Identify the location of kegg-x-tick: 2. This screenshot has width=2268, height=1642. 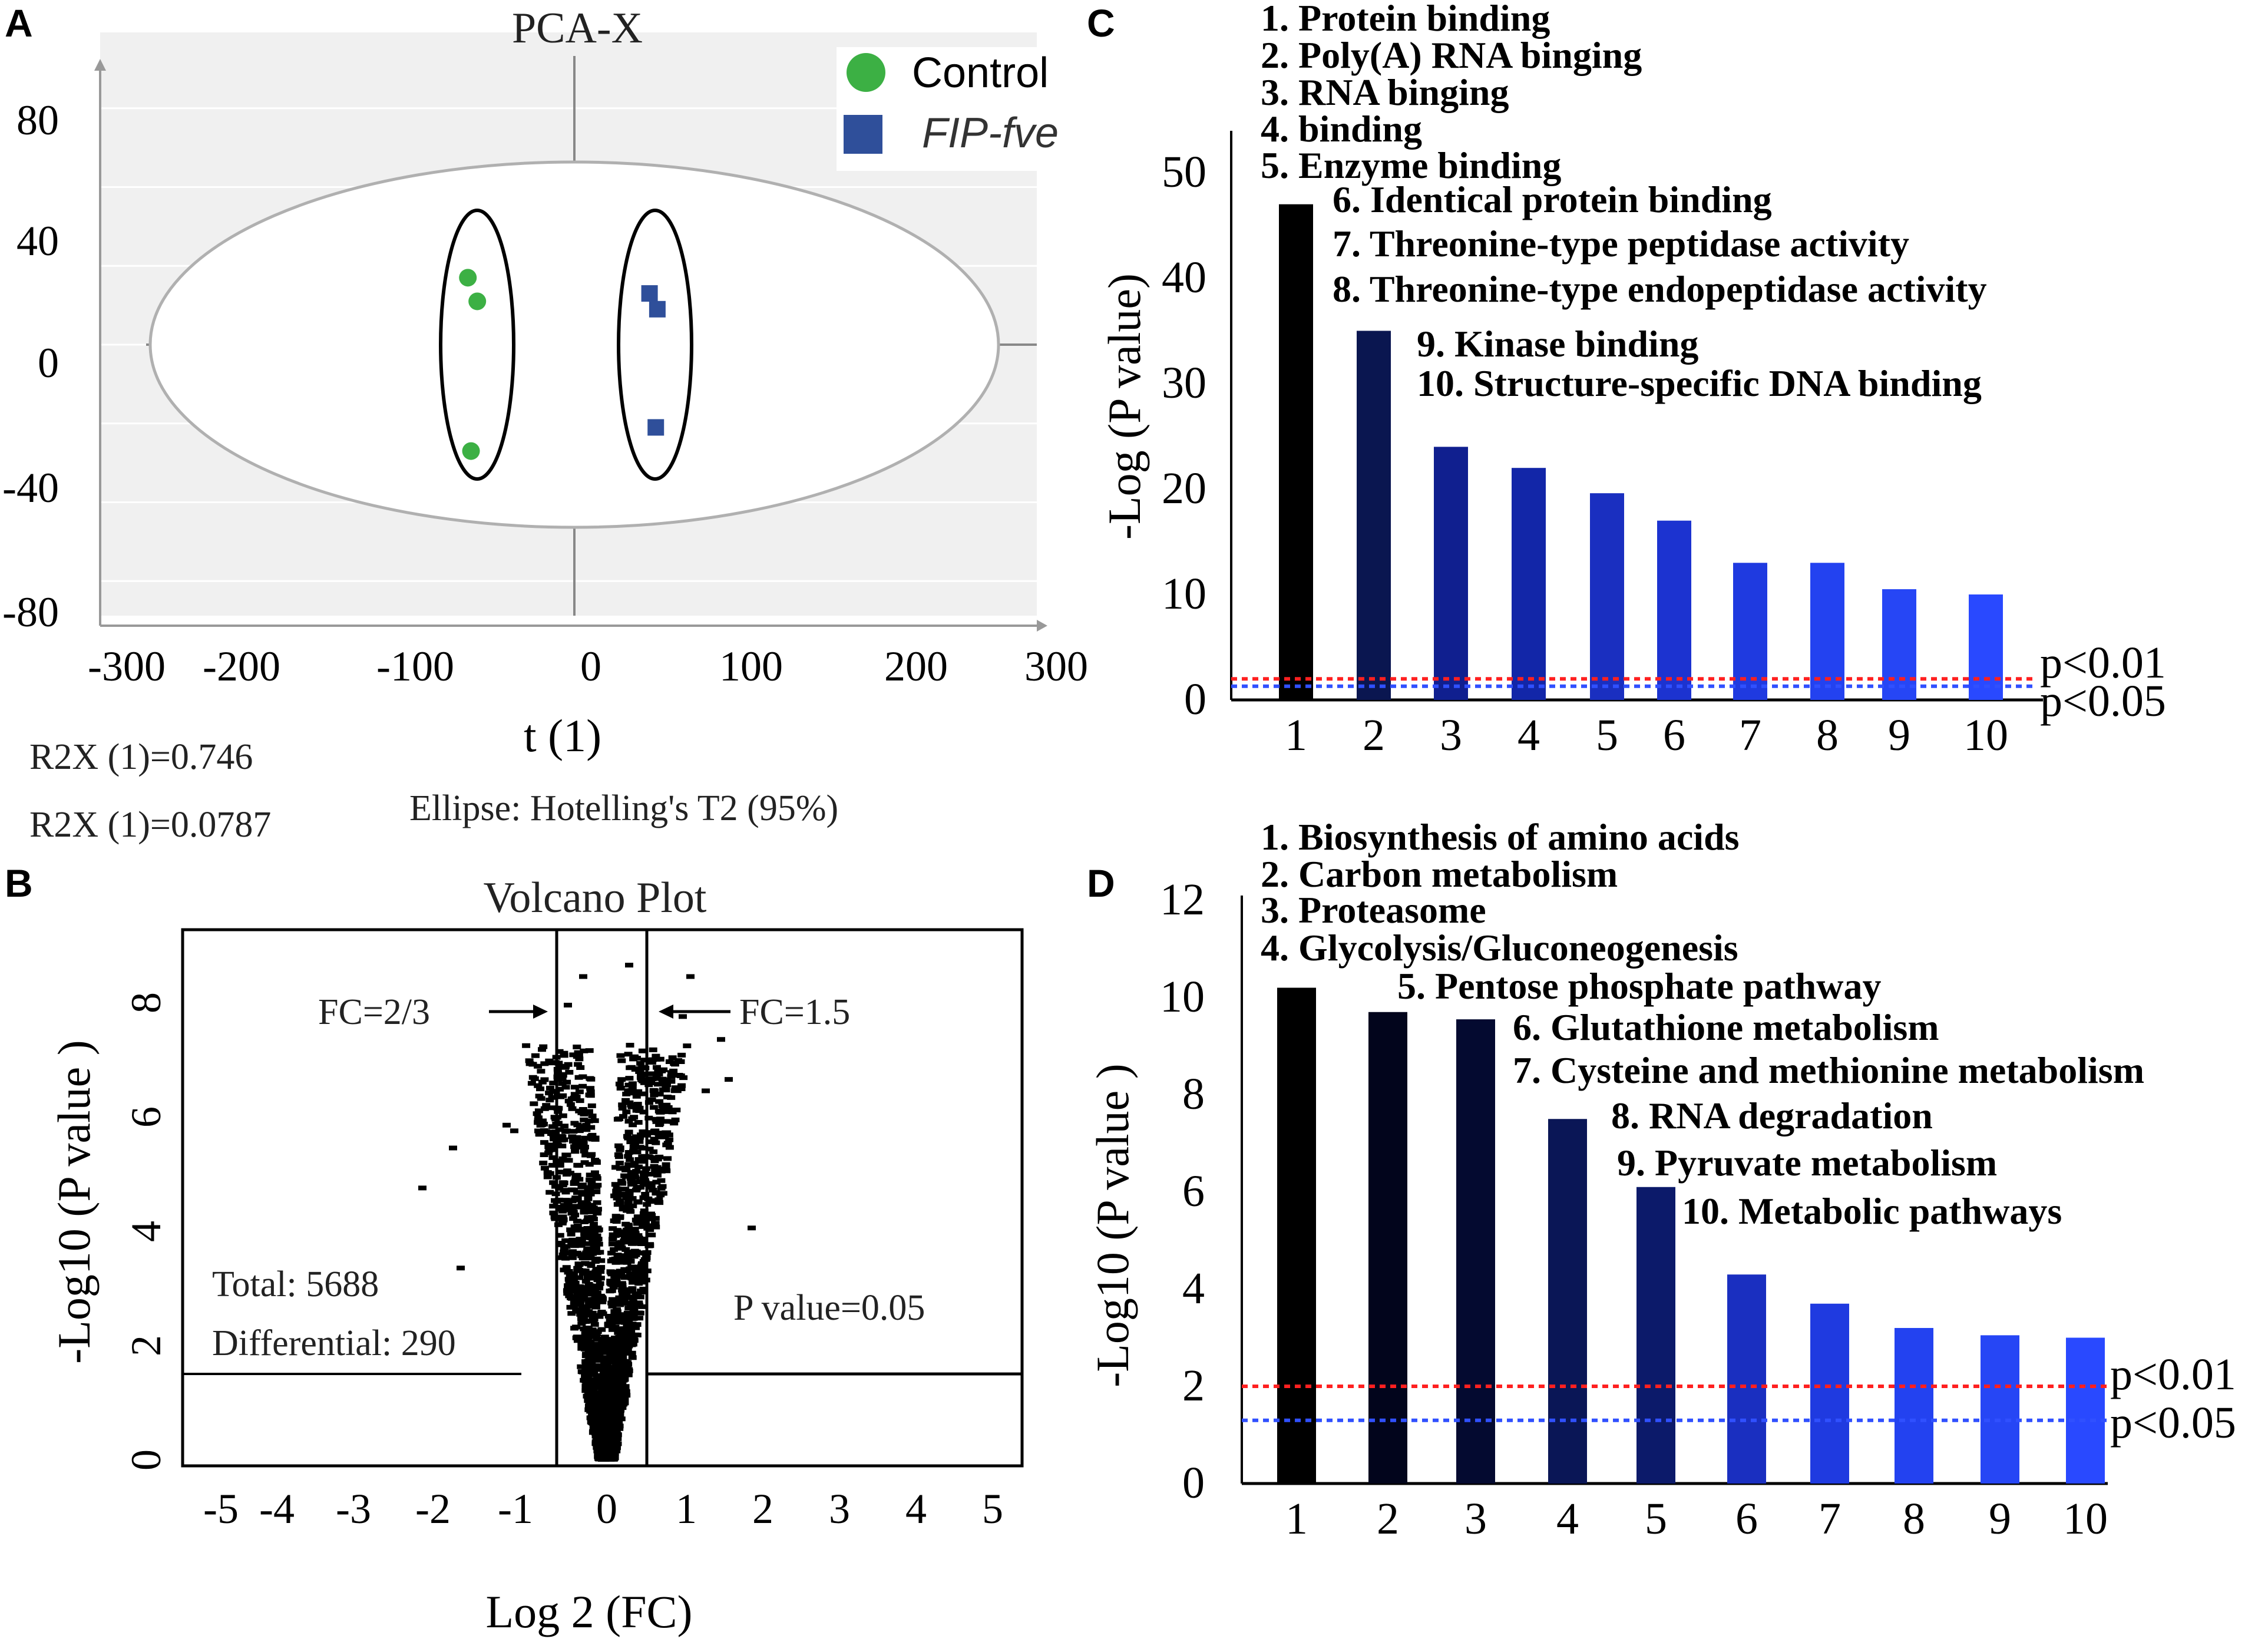
(1388, 1519).